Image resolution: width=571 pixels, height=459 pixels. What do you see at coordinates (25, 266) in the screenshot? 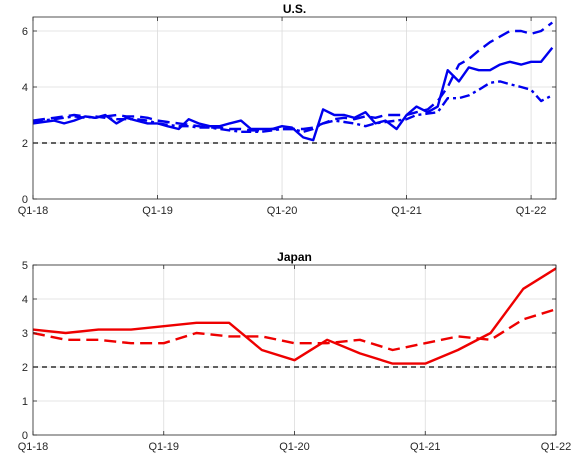
I see `y-tick-label: 5` at bounding box center [25, 266].